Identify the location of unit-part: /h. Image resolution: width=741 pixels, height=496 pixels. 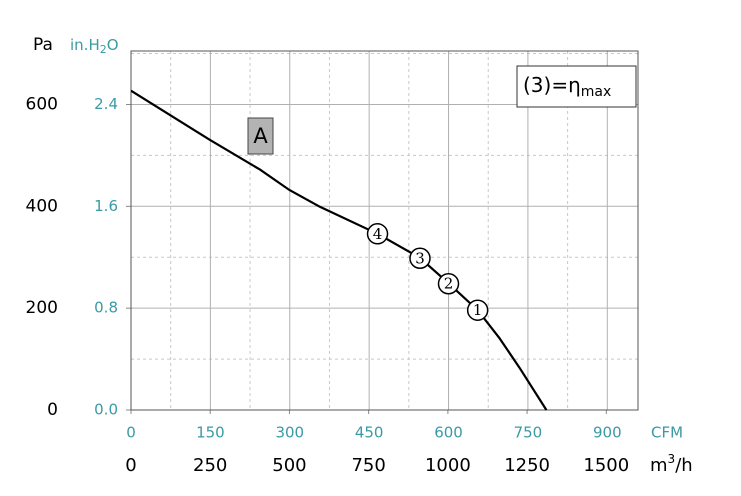
(683, 465).